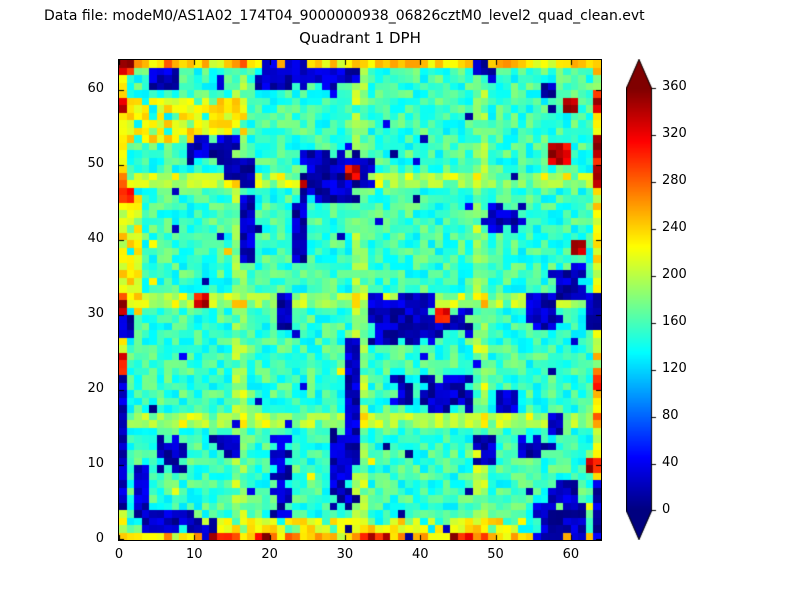 This screenshot has width=800, height=600. What do you see at coordinates (345, 554) in the screenshot?
I see `x-tick-label: 30` at bounding box center [345, 554].